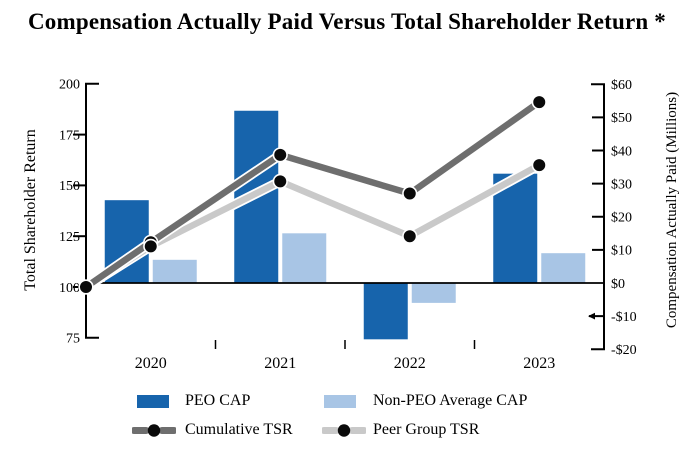 The height and width of the screenshot is (454, 694). Describe the element at coordinates (30, 210) in the screenshot. I see `left-axis-title: Total Shareholder Return` at that location.